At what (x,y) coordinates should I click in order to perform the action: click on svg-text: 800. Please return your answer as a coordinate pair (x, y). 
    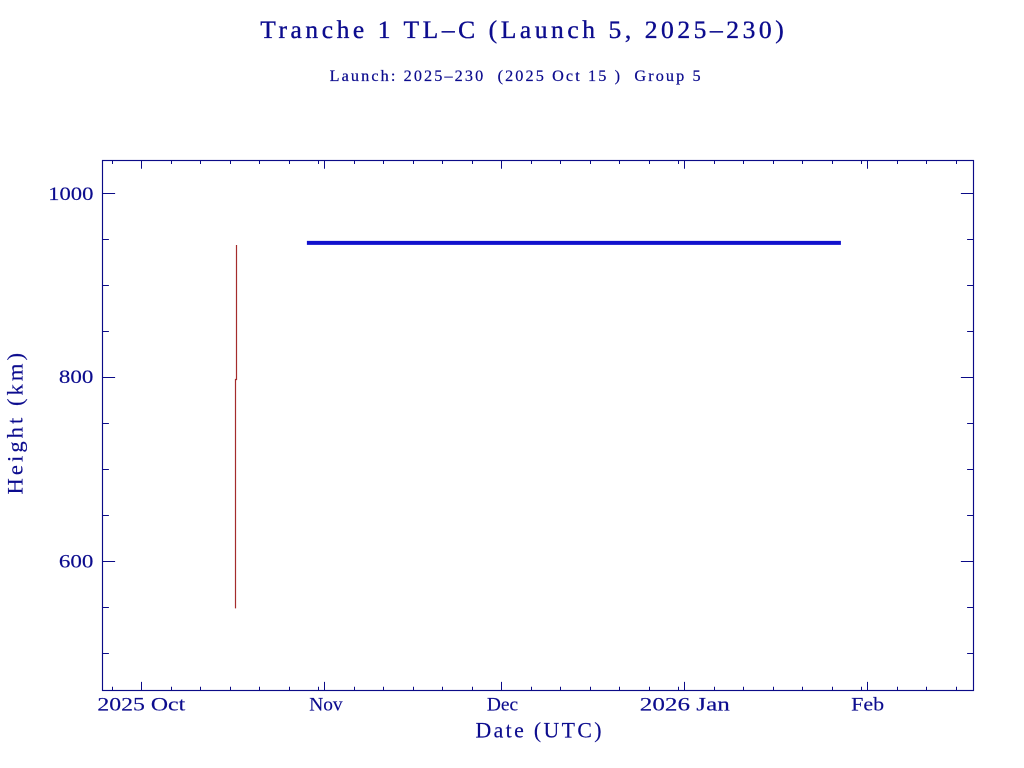
    Looking at the image, I should click on (76, 377).